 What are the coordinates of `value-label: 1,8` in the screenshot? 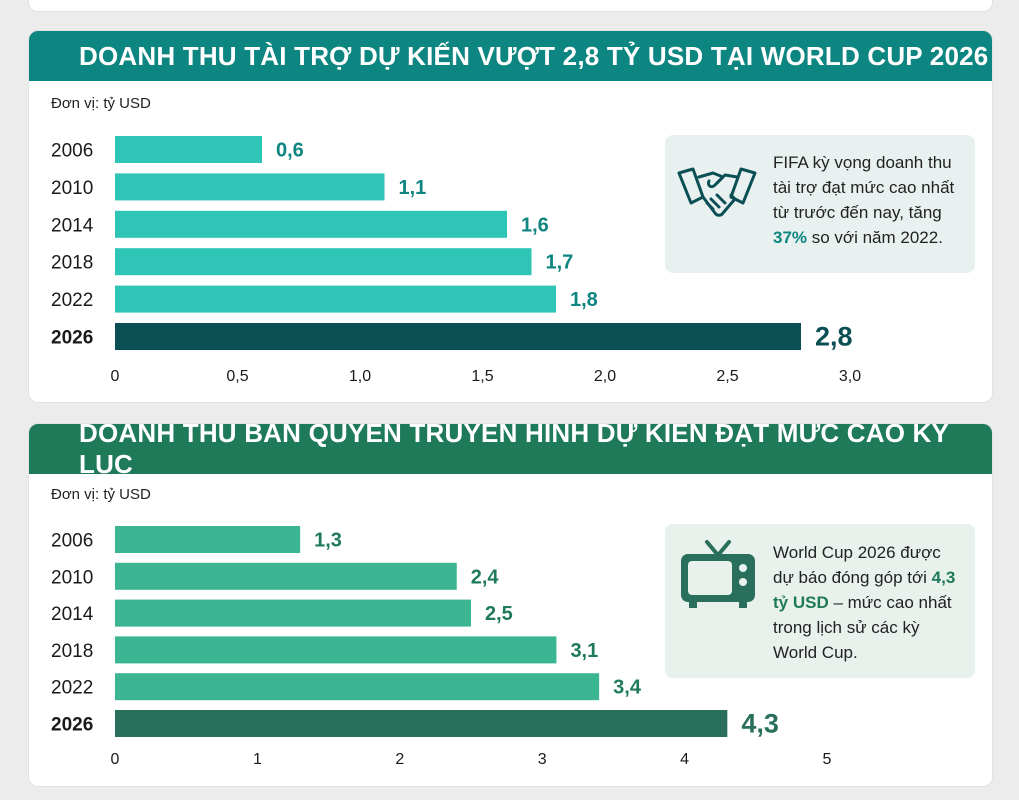 It's located at (584, 300).